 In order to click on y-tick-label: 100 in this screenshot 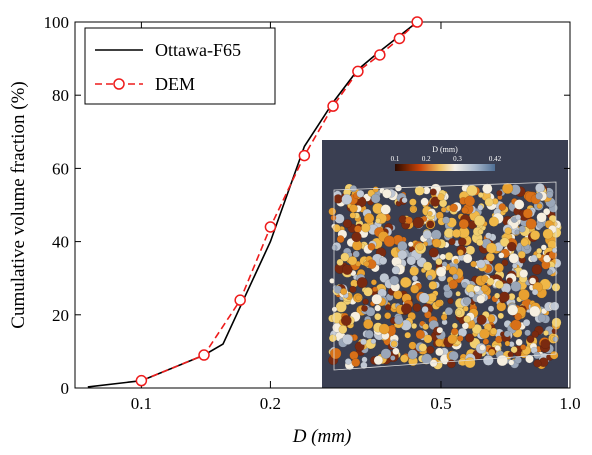, I will do `click(57, 22)`.